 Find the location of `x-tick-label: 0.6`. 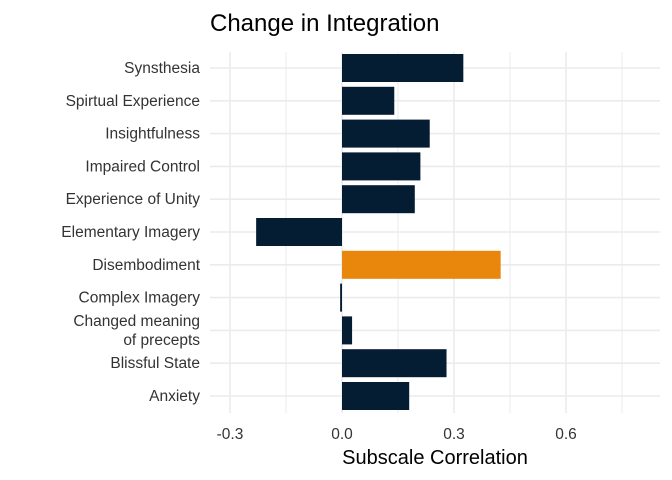

x-tick-label: 0.6 is located at coordinates (566, 434).